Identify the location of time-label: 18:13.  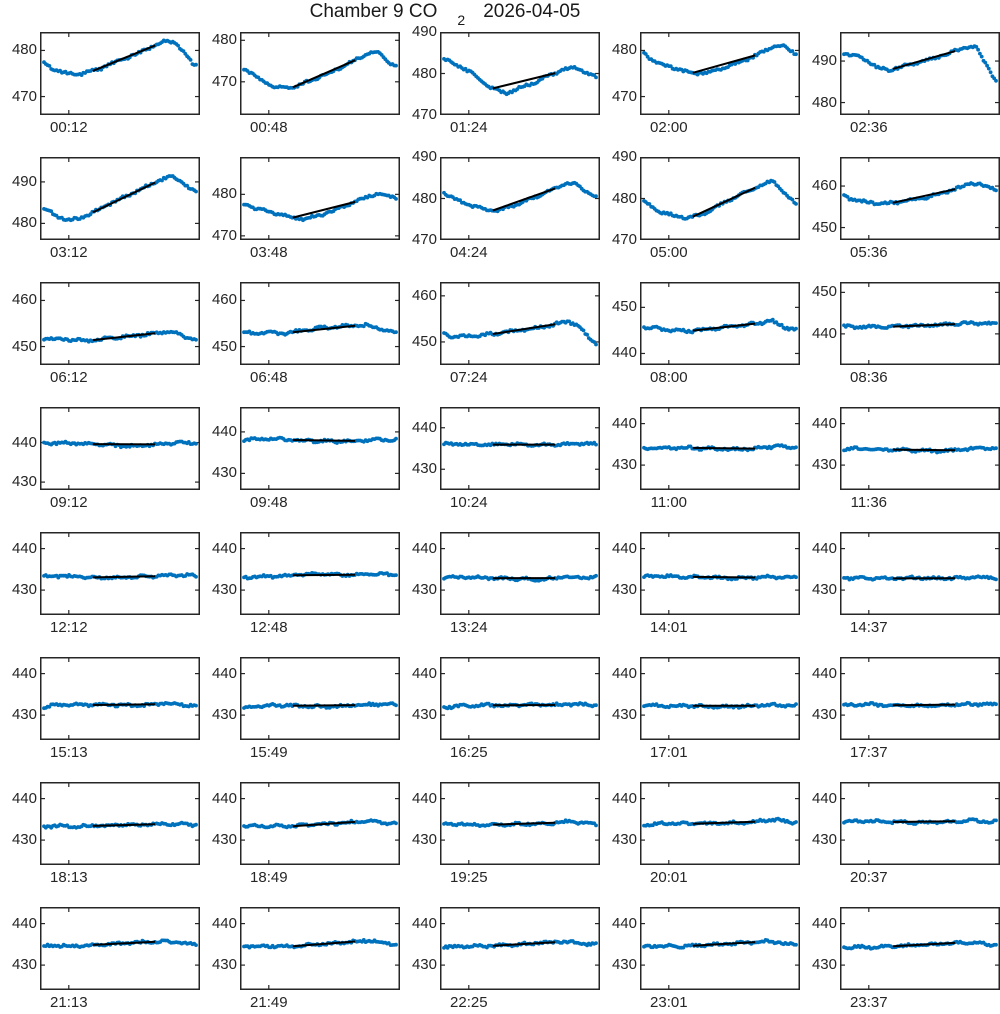
(69, 877).